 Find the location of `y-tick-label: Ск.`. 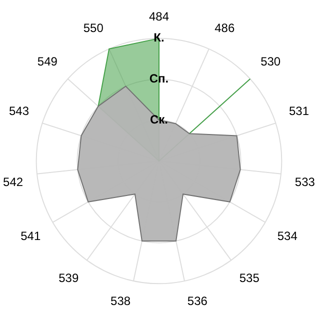

y-tick-label: Ск. is located at coordinates (159, 119).